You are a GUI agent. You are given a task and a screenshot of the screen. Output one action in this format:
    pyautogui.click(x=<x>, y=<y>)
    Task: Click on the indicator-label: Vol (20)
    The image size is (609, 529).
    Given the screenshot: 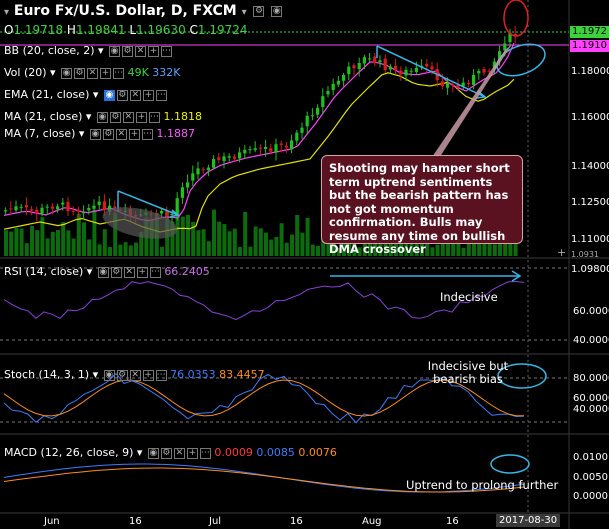 What is the action you would take?
    pyautogui.click(x=25, y=72)
    